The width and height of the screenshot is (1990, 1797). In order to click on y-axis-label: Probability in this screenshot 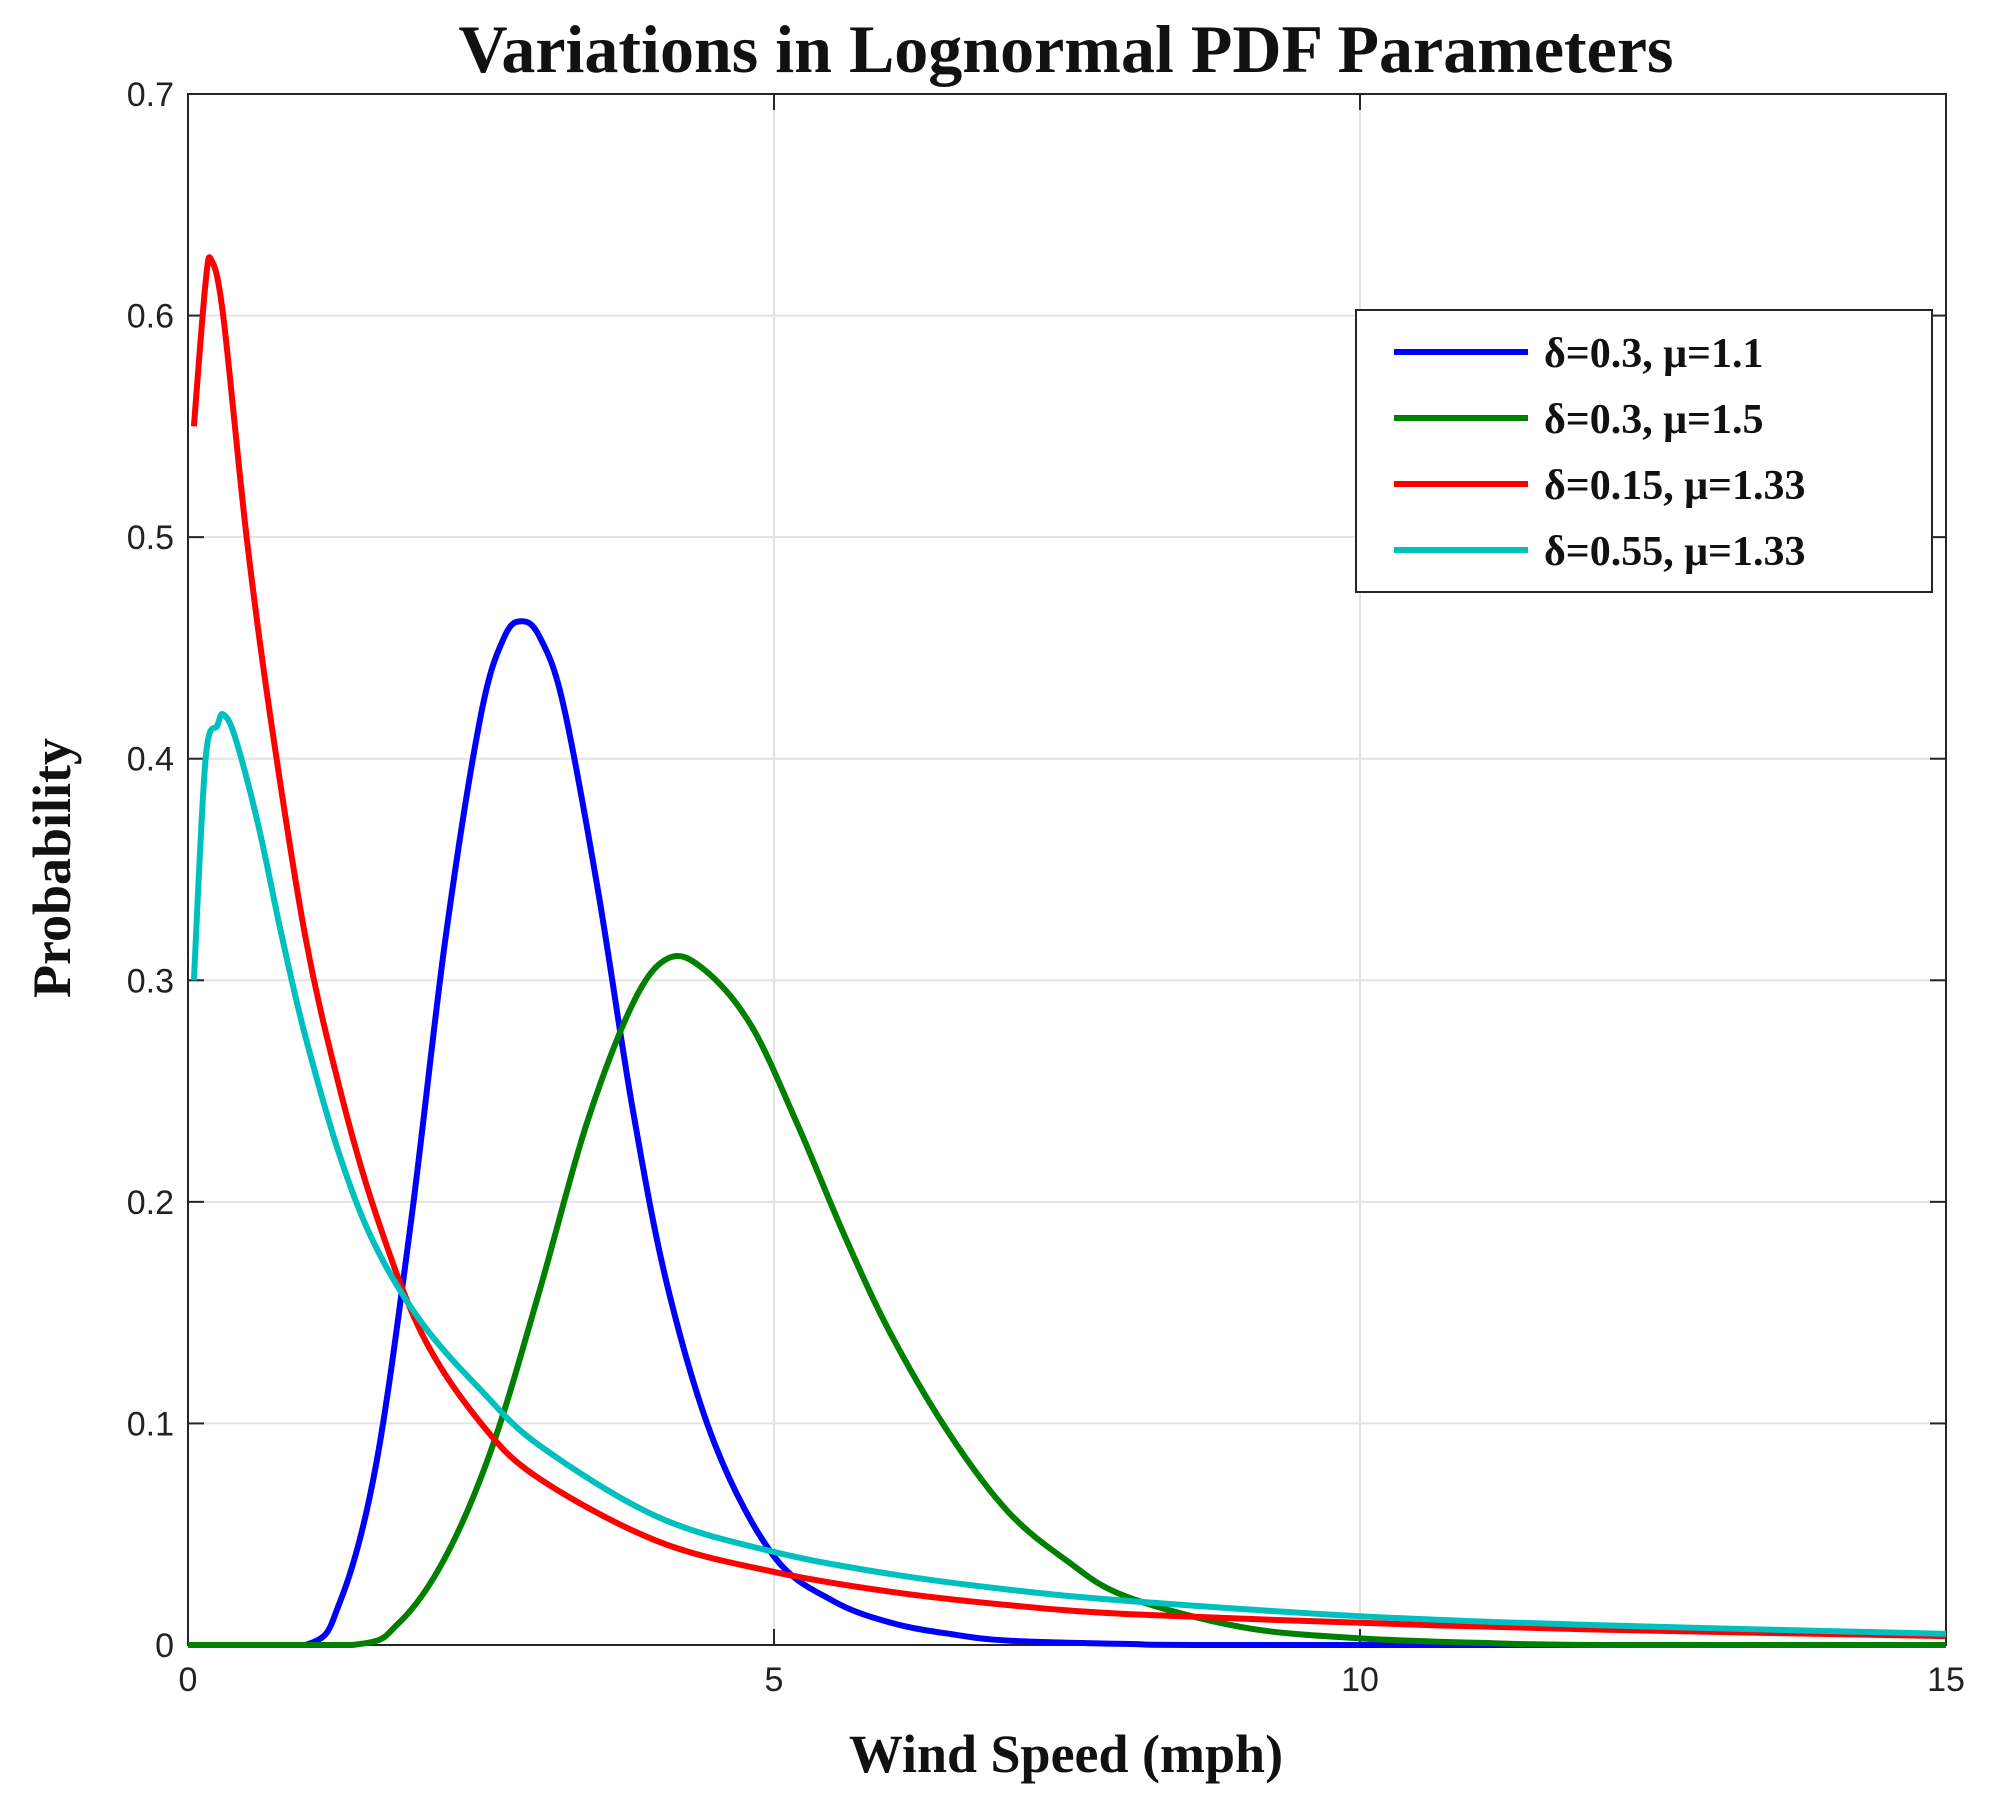, I will do `click(52, 868)`.